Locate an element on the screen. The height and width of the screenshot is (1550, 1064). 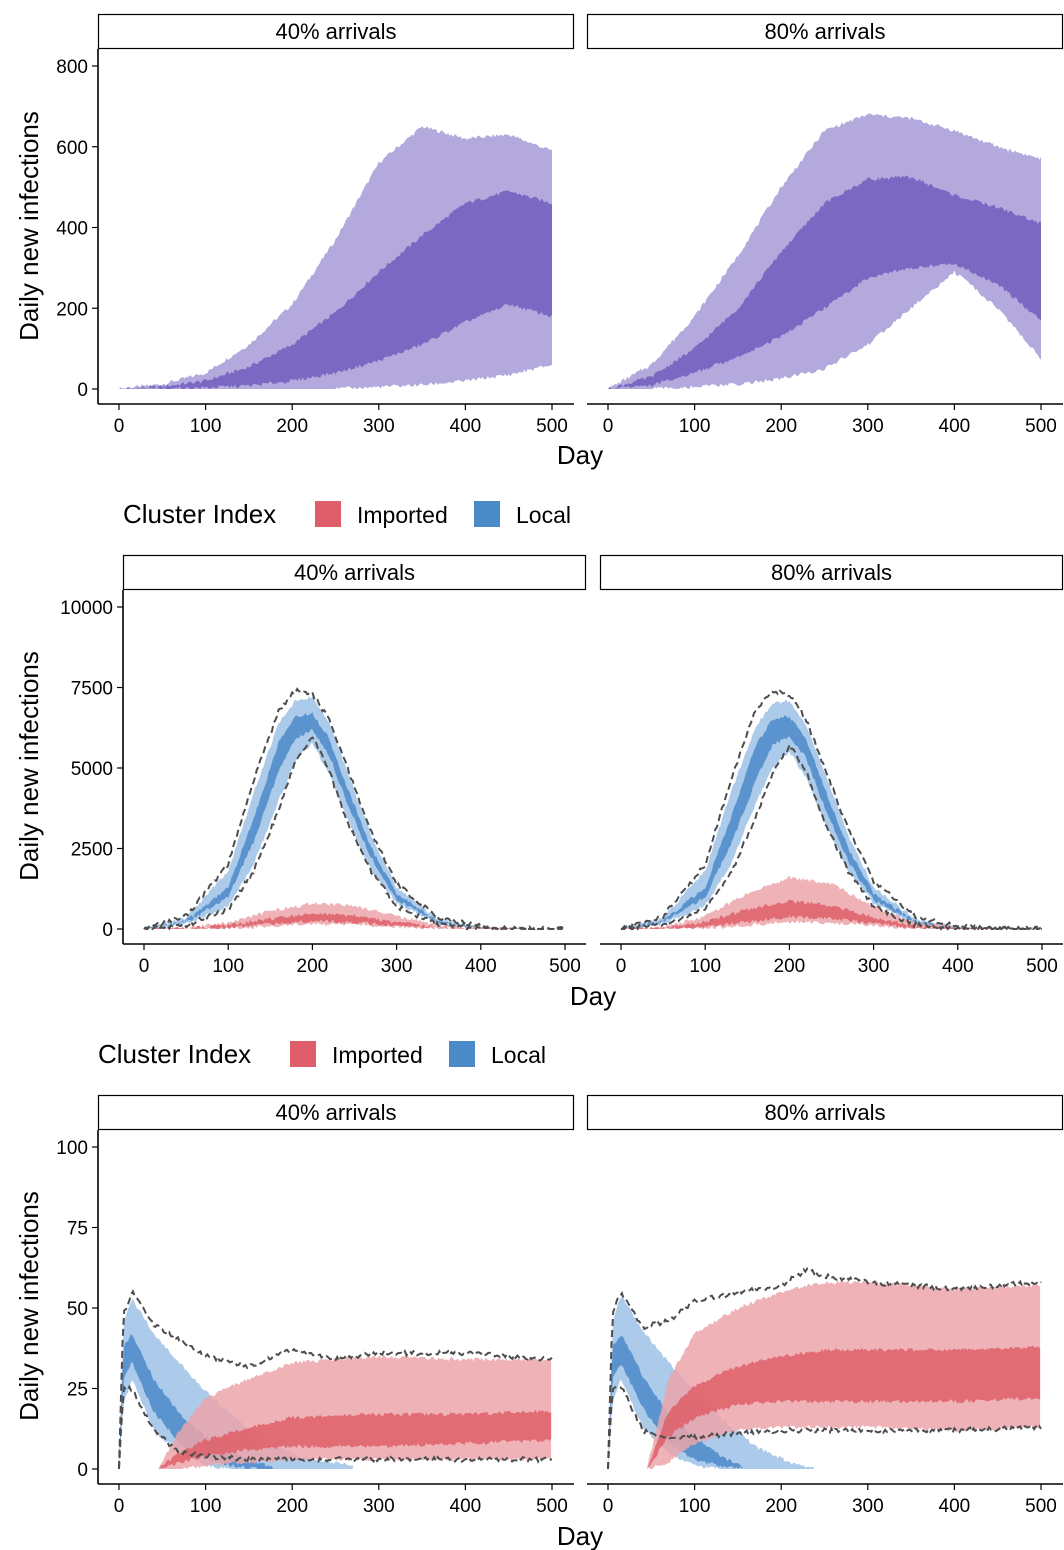
y-tick-label: 10000 is located at coordinates (86, 608).